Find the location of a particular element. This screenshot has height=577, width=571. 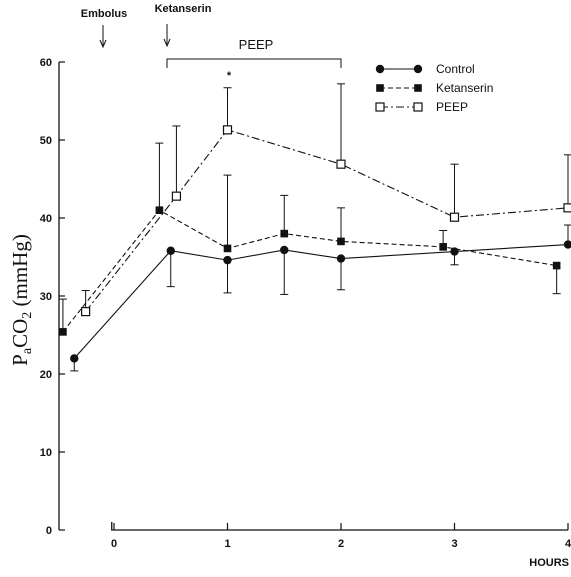

y-tick-label: 30 is located at coordinates (46, 297).